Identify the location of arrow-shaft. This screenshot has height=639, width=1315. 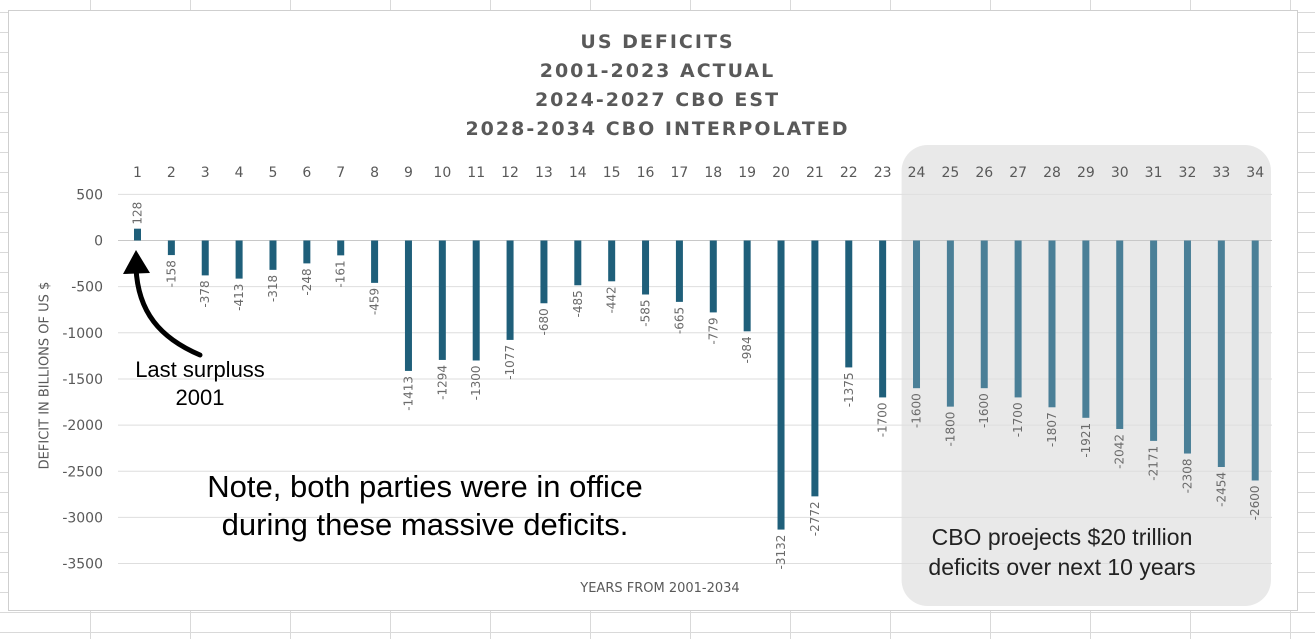
(168, 311).